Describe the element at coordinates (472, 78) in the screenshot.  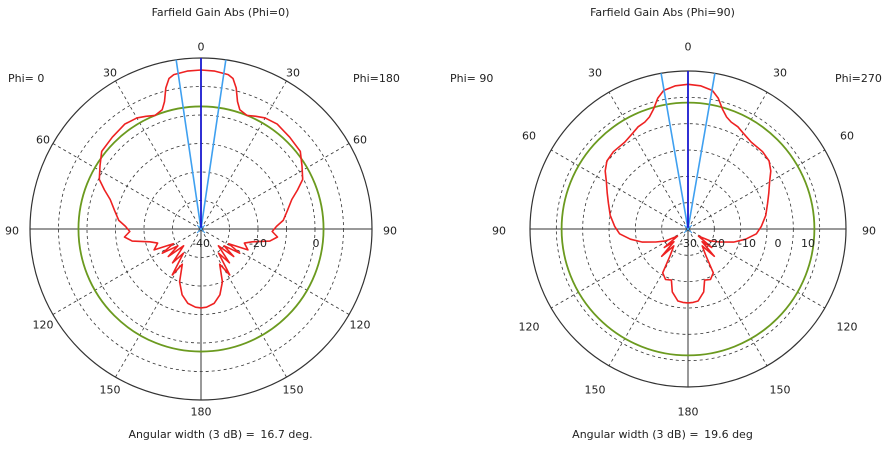
I see `left-phi-label: Phi= 90` at that location.